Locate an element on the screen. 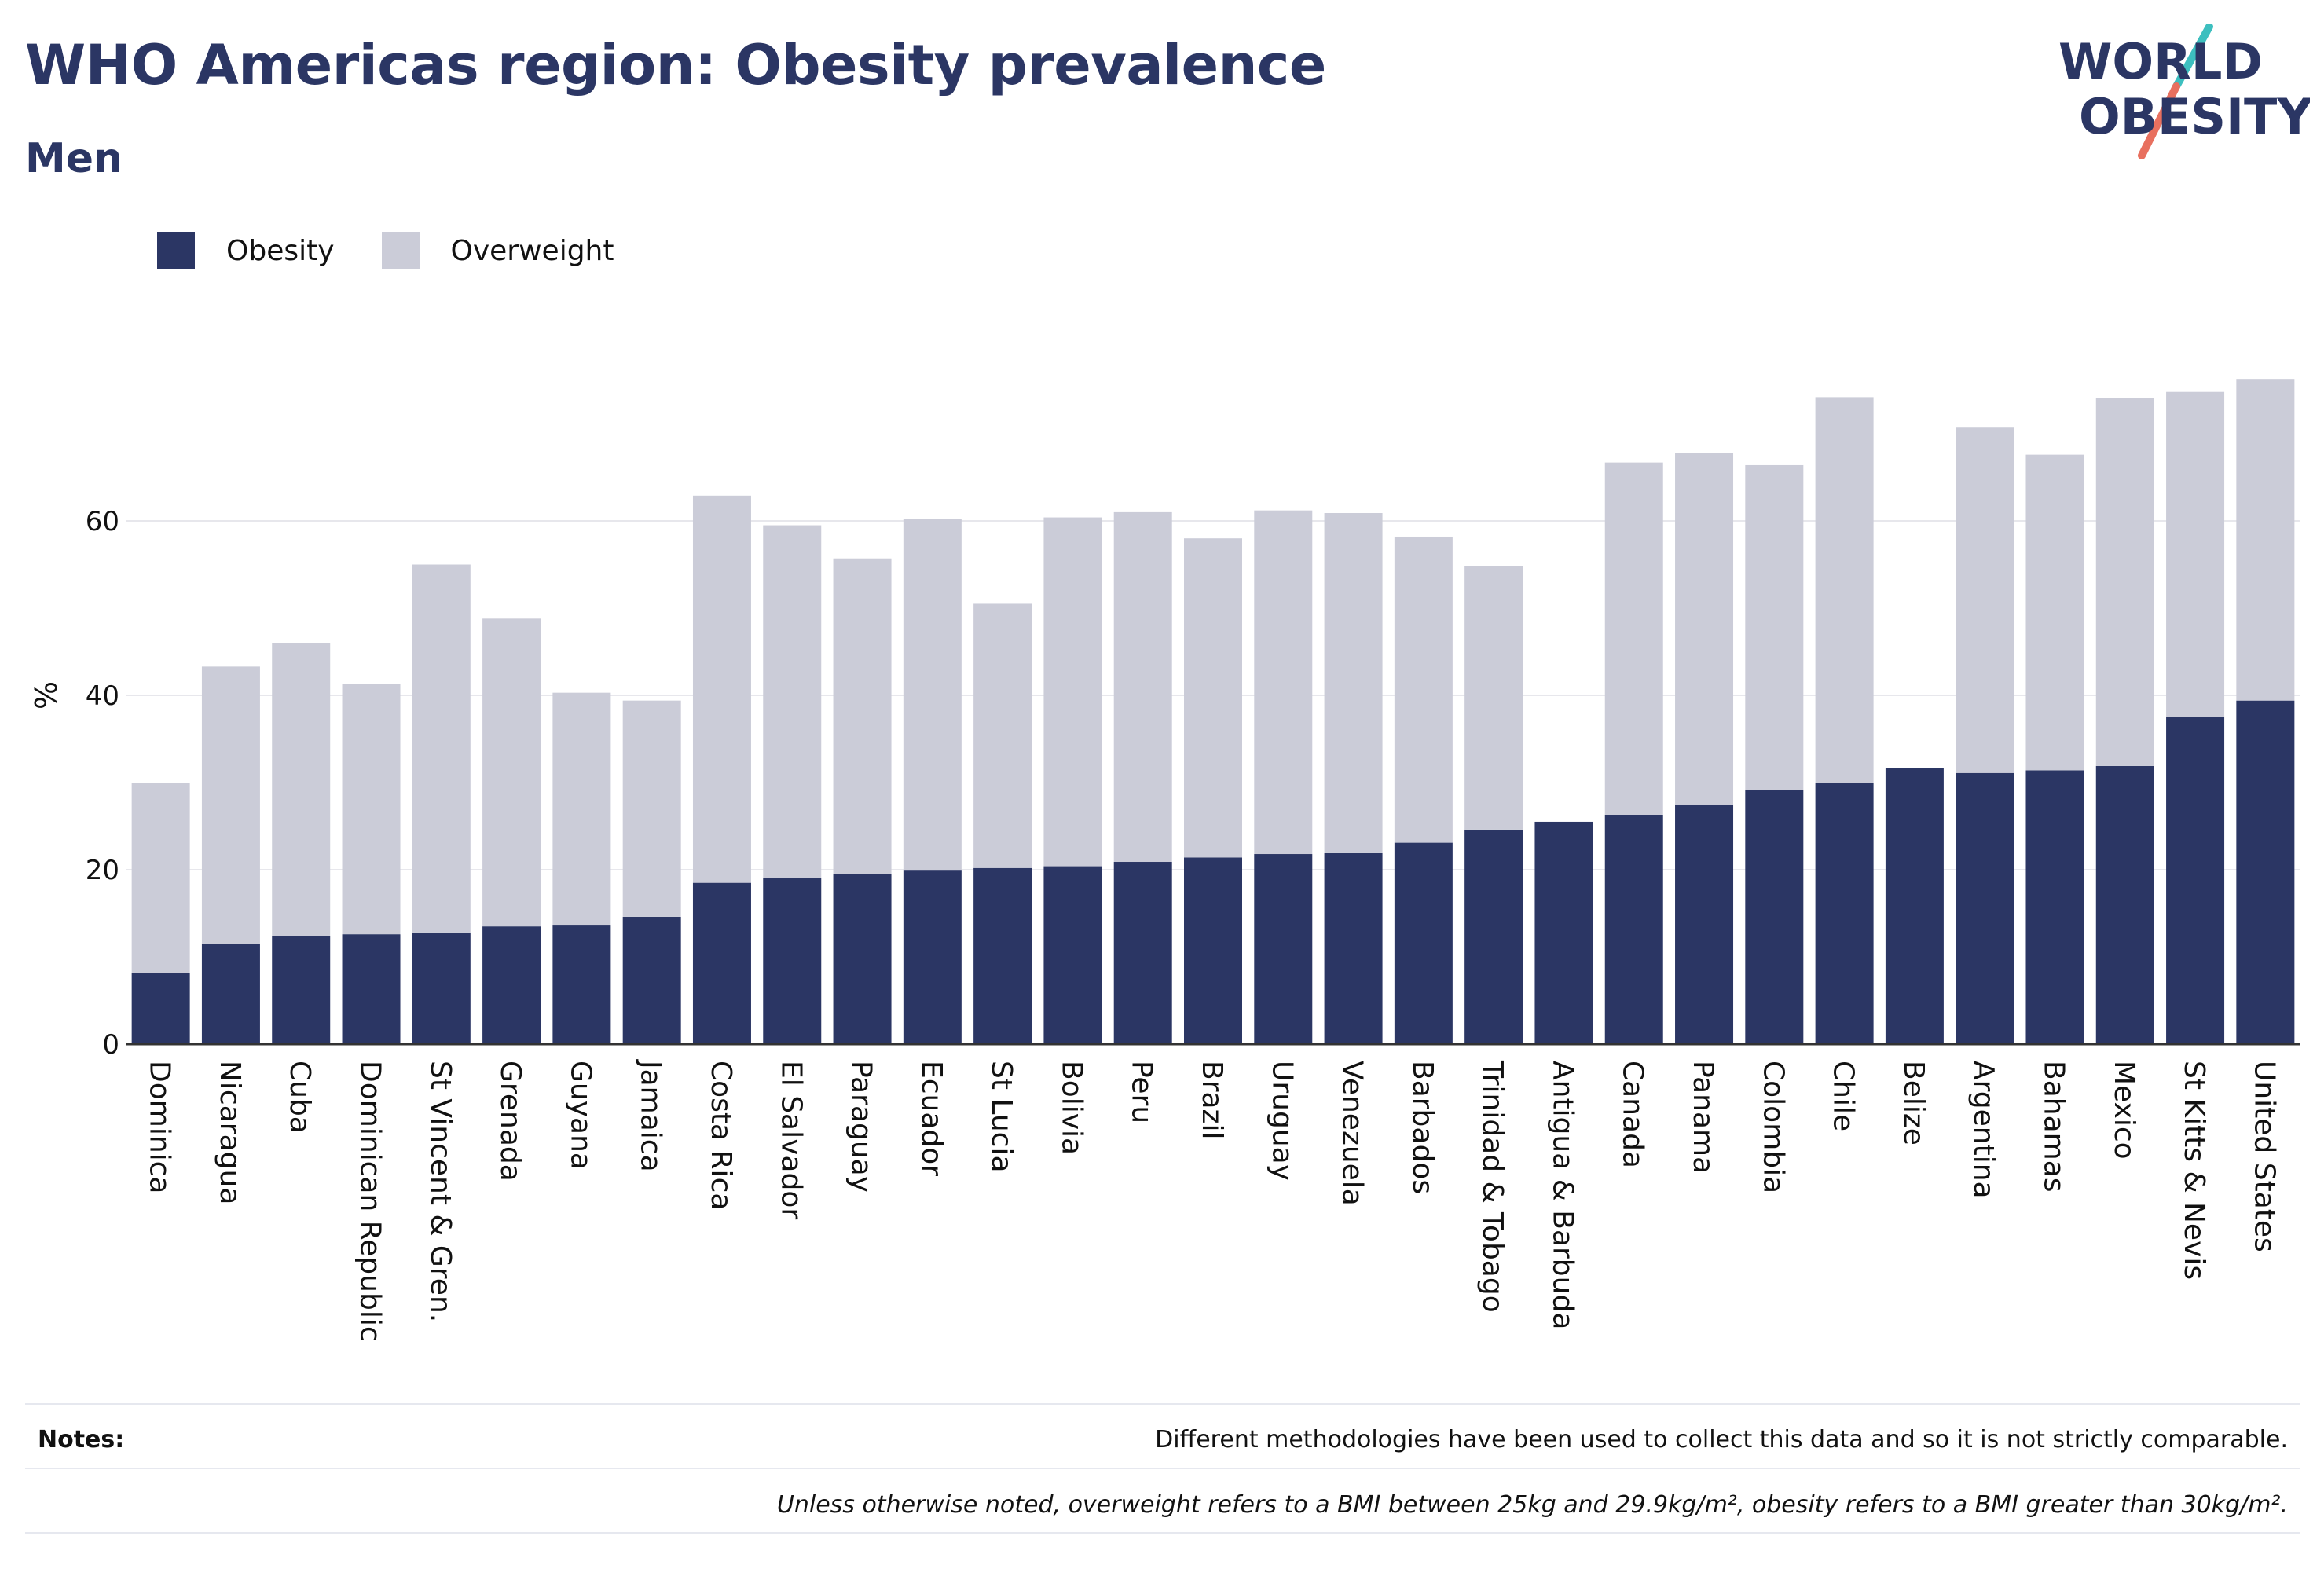 This screenshot has height=1576, width=2324. notes-bottom-rule is located at coordinates (1162, 1533).